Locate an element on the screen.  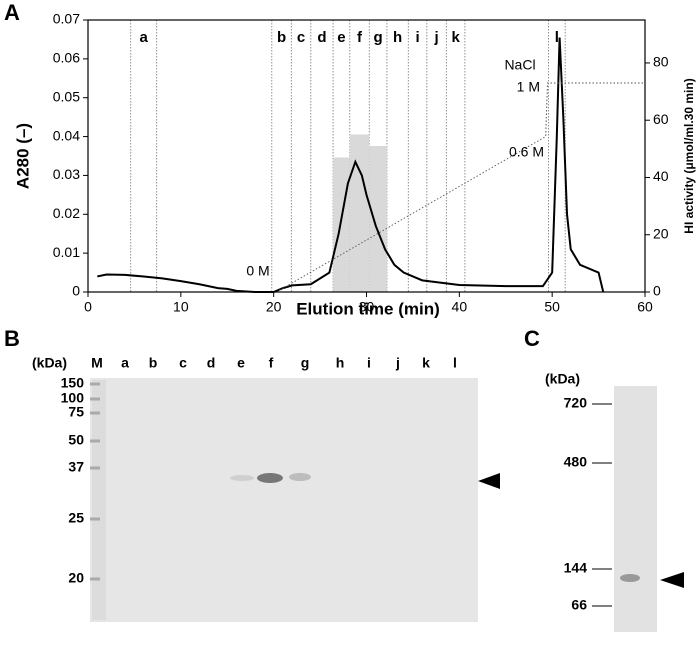
y-tick-label: 0.01 is located at coordinates (66, 252).